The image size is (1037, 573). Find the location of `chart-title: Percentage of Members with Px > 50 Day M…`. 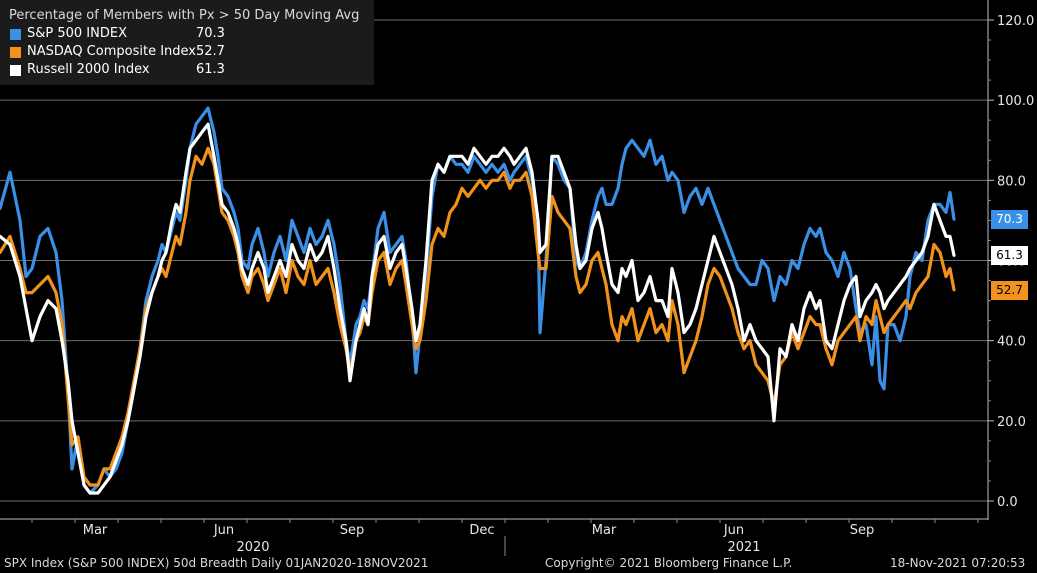

chart-title: Percentage of Members with Px > 50 Day M… is located at coordinates (184, 15).